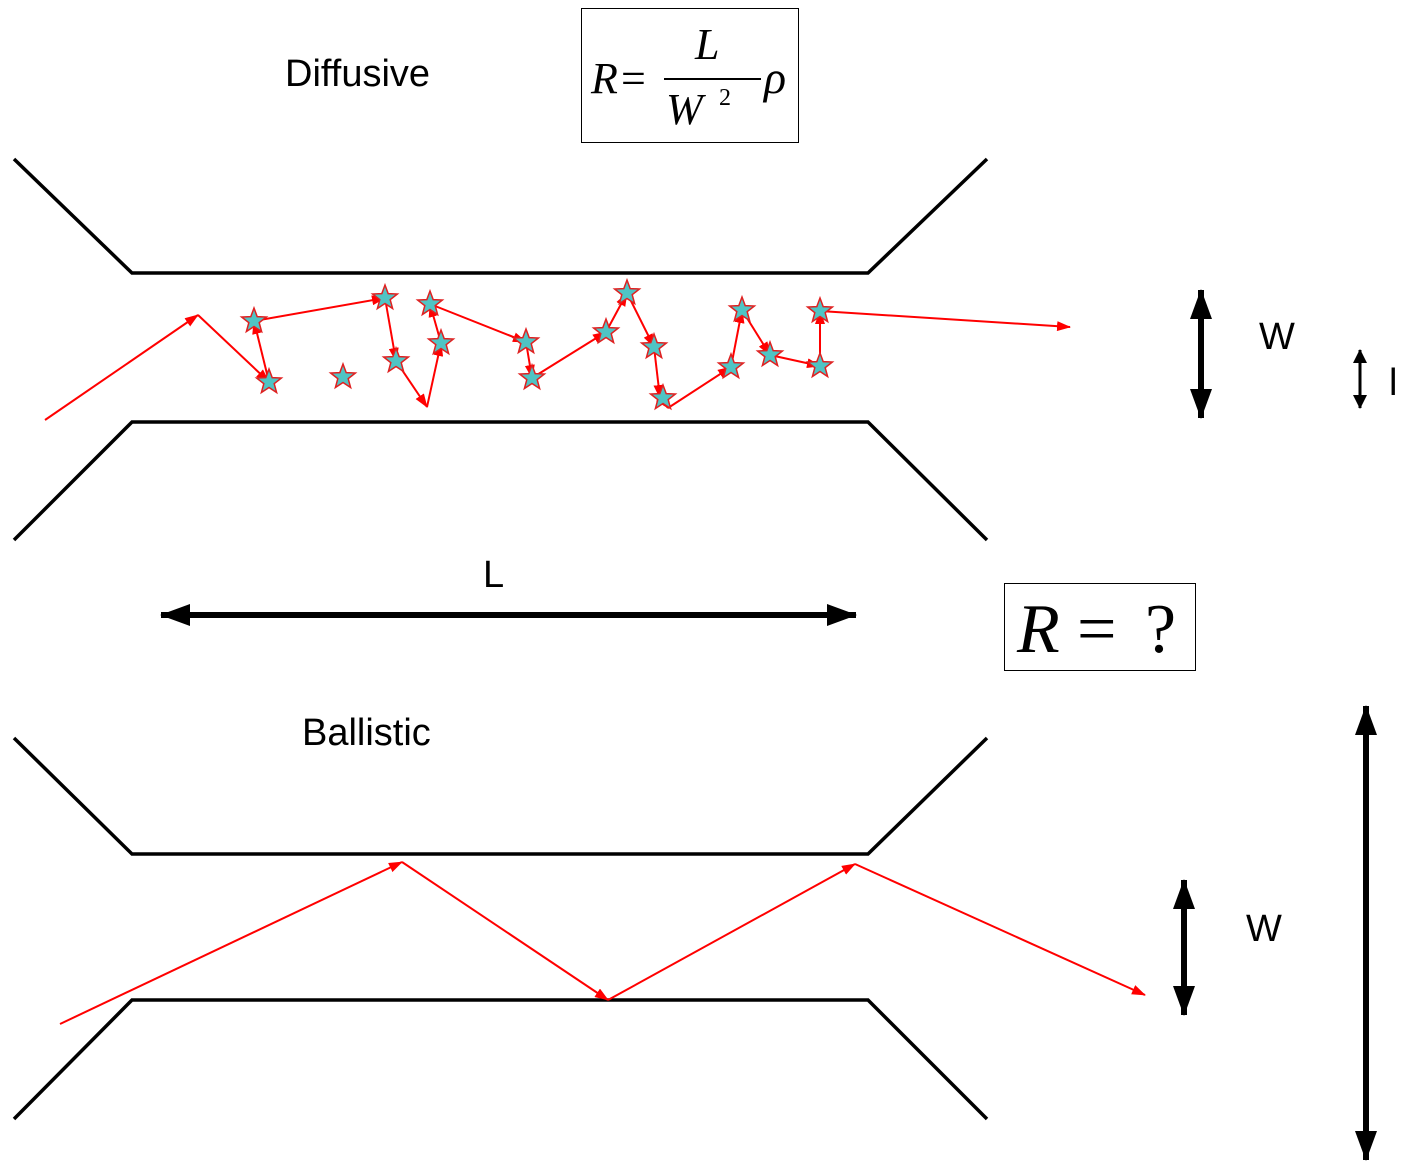  I want to click on resistance-question-box: R = ?, so click(1100, 627).